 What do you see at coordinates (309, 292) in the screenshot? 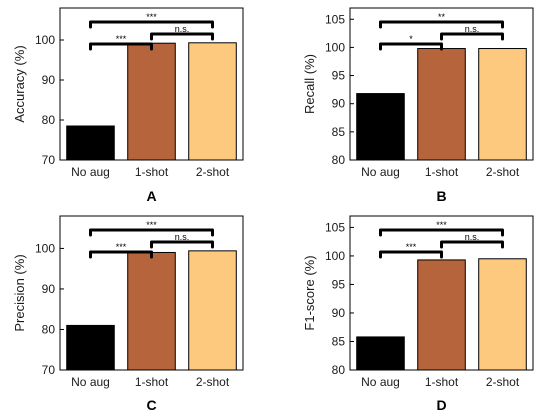
I see `y-axis-label: F1-score (%)` at bounding box center [309, 292].